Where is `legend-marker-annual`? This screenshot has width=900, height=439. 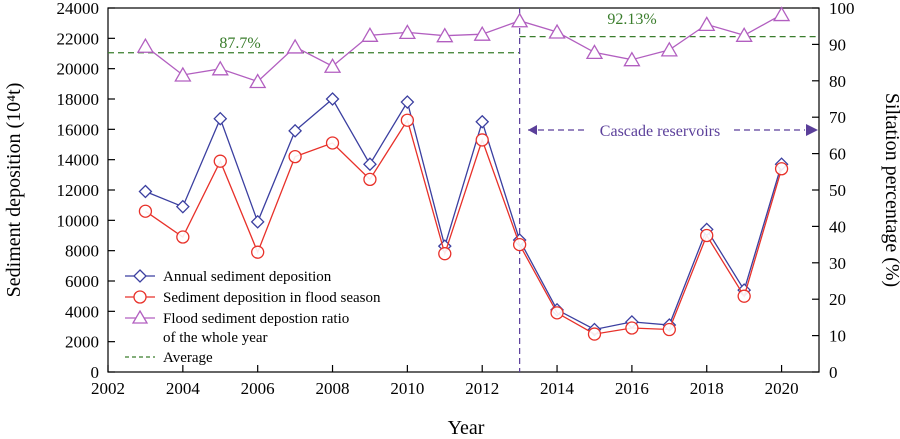 legend-marker-annual is located at coordinates (140, 276).